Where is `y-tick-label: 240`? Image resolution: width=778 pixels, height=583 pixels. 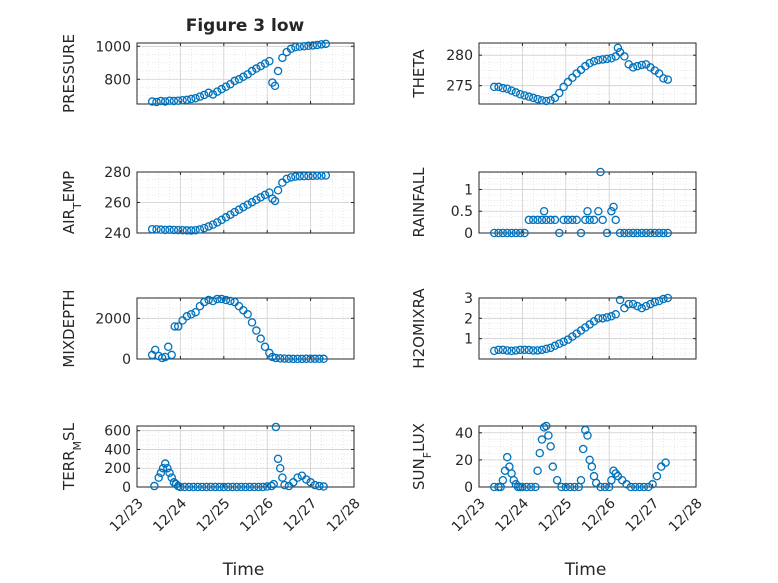
y-tick-label: 240 is located at coordinates (117, 234).